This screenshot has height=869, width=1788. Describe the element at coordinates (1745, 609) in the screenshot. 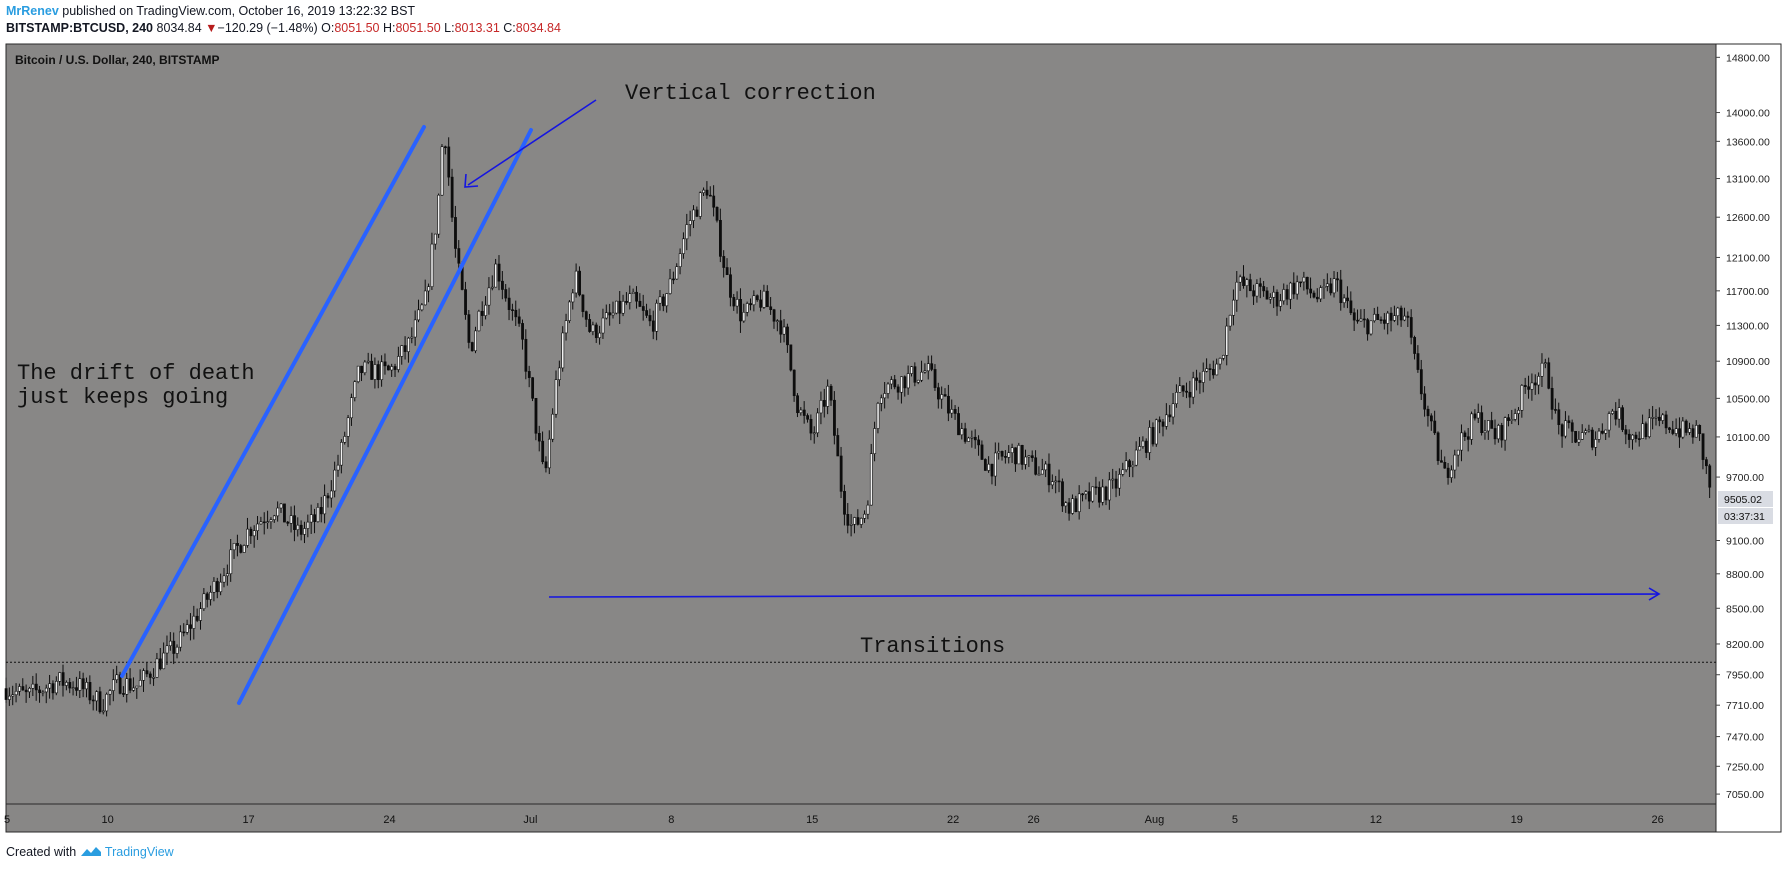

I see `y-tick-label: 8500.00` at that location.